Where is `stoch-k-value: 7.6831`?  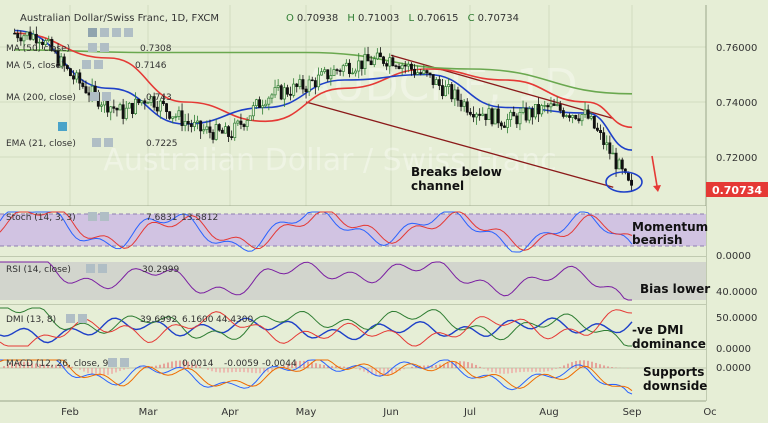 stoch-k-value: 7.6831 is located at coordinates (162, 218).